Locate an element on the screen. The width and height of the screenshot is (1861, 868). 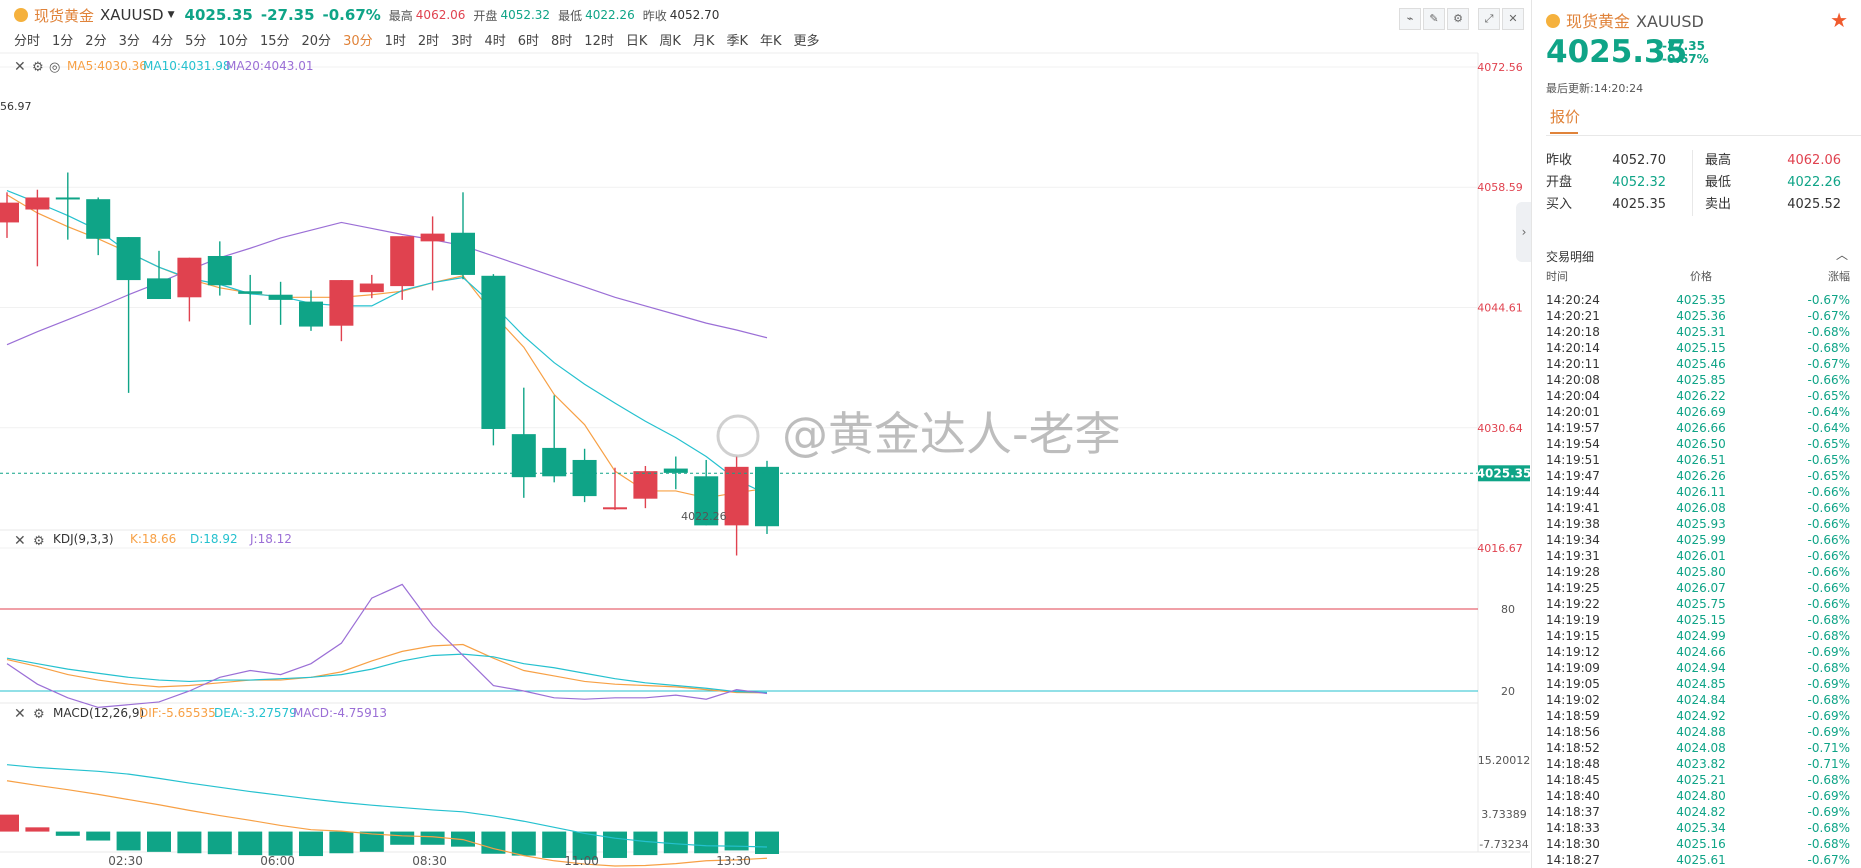
high-marker-label: 56.97 is located at coordinates (16, 106).